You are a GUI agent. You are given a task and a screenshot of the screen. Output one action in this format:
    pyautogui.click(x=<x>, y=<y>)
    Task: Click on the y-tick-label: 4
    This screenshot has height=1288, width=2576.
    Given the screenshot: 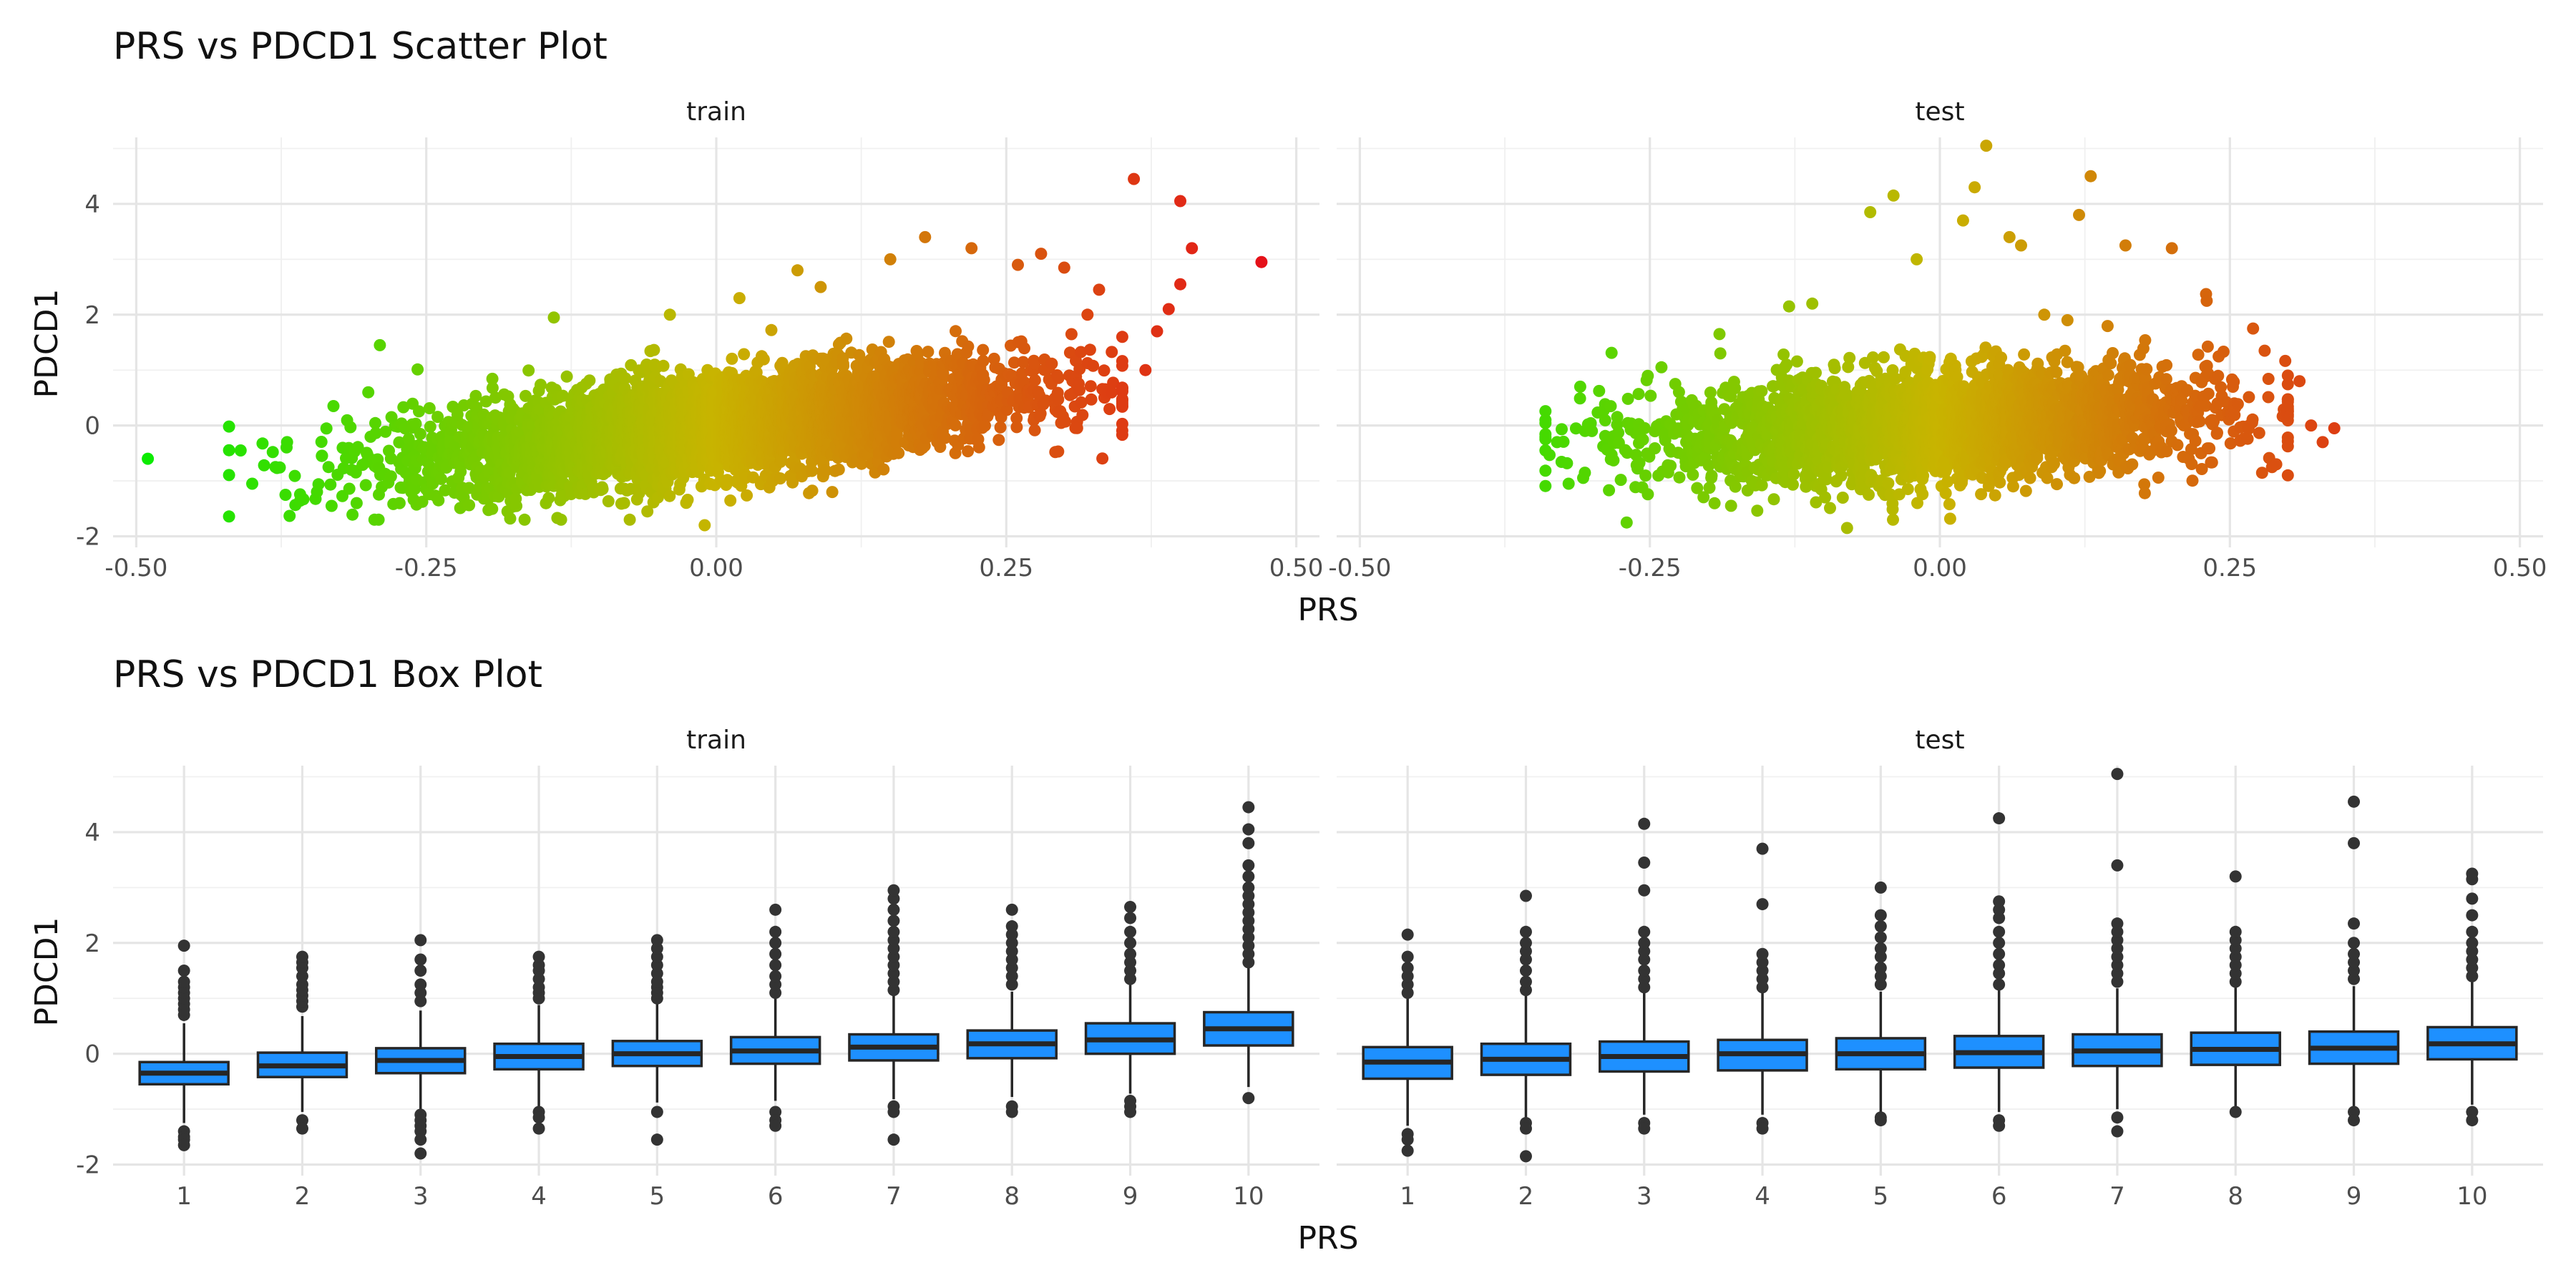 What is the action you would take?
    pyautogui.click(x=92, y=204)
    